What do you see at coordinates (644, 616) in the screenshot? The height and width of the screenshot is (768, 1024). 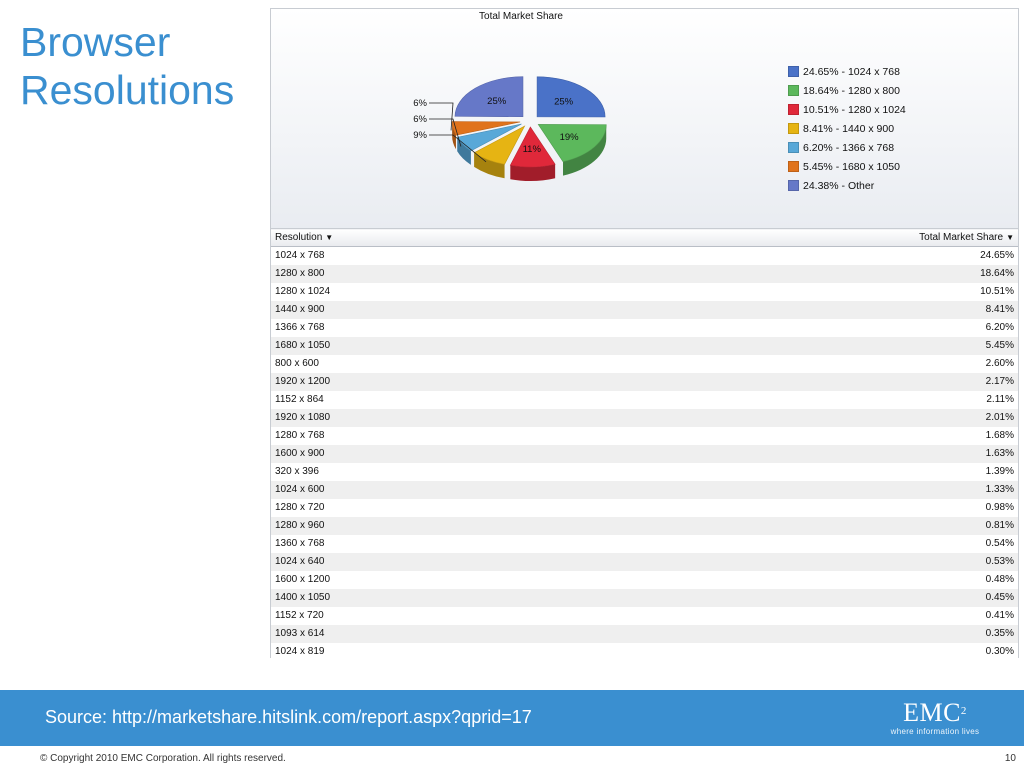 I see `table-row: 1152 x 720 0.41%` at bounding box center [644, 616].